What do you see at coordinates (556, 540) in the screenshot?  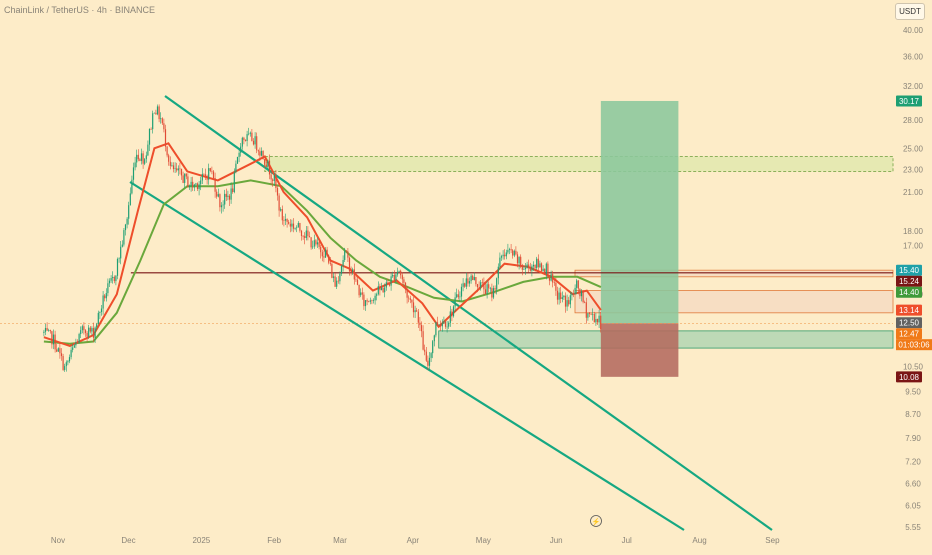 I see `x-tick-label: Jun` at bounding box center [556, 540].